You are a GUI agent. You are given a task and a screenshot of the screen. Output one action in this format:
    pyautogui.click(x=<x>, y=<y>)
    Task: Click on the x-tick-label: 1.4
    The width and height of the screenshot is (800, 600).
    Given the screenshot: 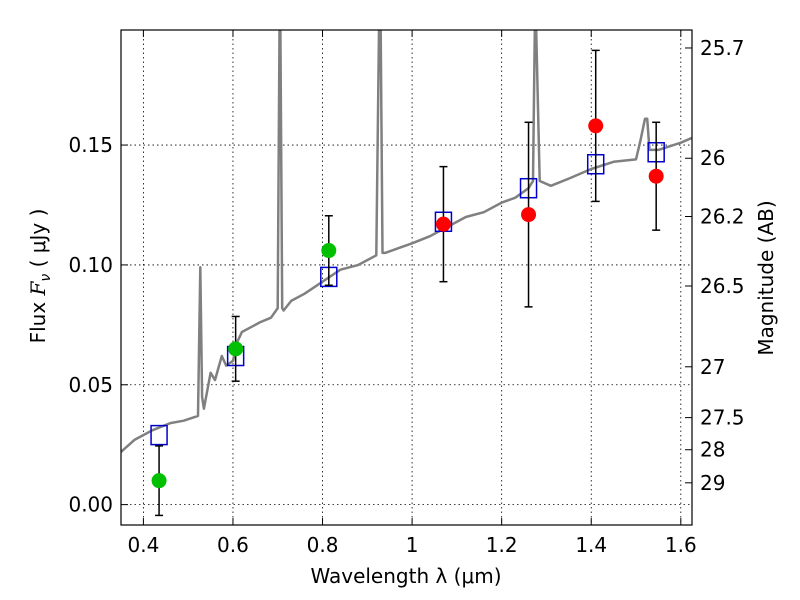 What is the action you would take?
    pyautogui.click(x=591, y=545)
    